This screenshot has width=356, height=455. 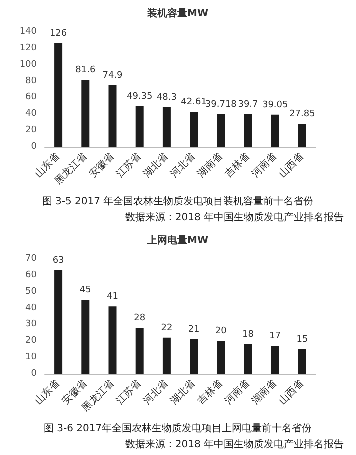 I want to click on data-label: 39.7, so click(x=248, y=105).